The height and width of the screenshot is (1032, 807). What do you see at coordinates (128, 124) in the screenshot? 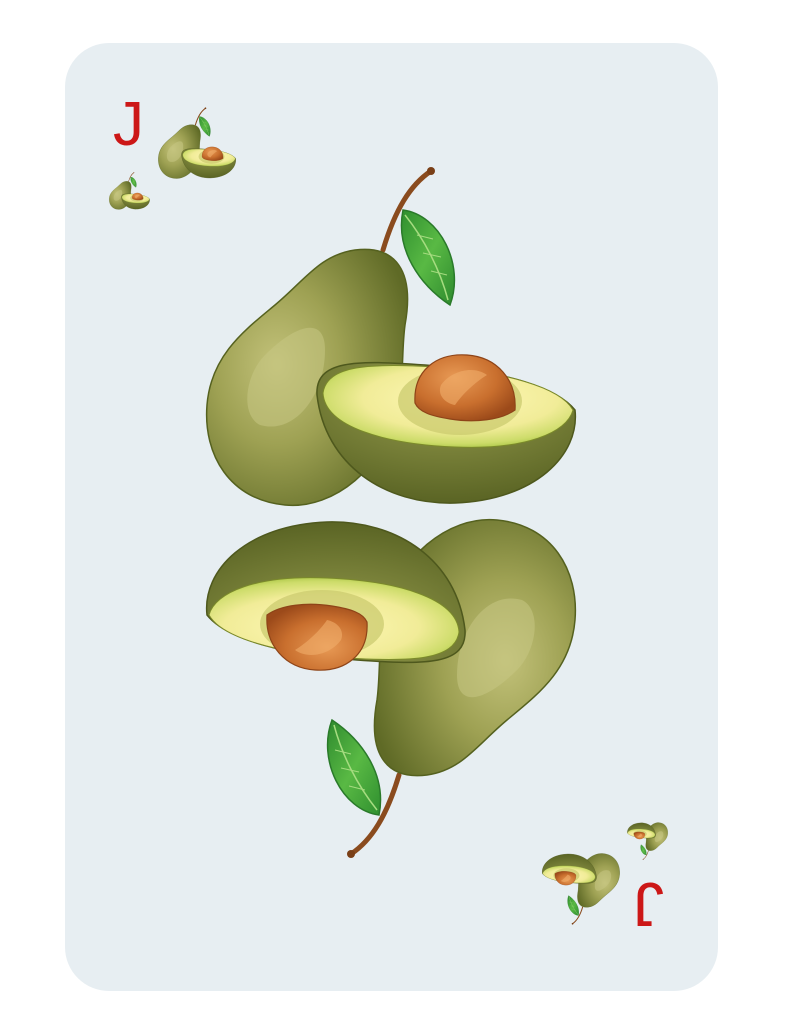
I see `rank-top-left: J` at bounding box center [128, 124].